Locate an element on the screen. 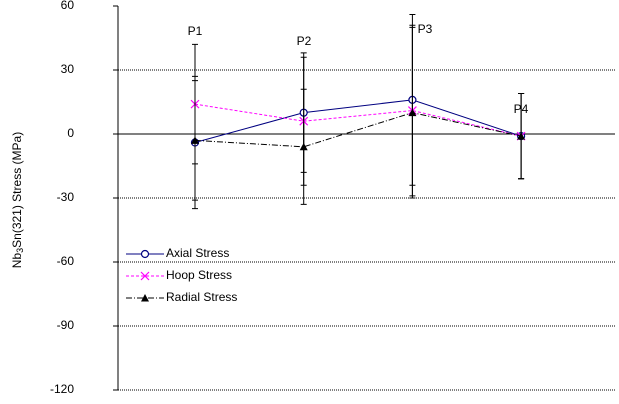 The width and height of the screenshot is (619, 404). legend-label: Axial Stress is located at coordinates (197, 253).